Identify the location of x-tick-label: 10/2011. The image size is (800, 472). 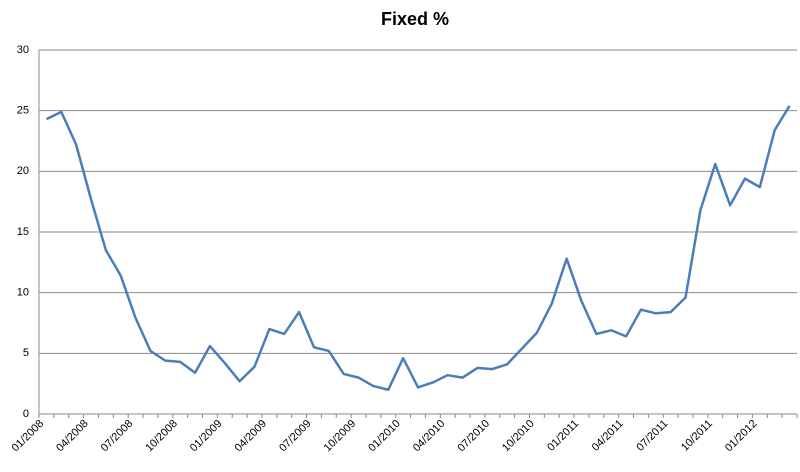
(697, 436).